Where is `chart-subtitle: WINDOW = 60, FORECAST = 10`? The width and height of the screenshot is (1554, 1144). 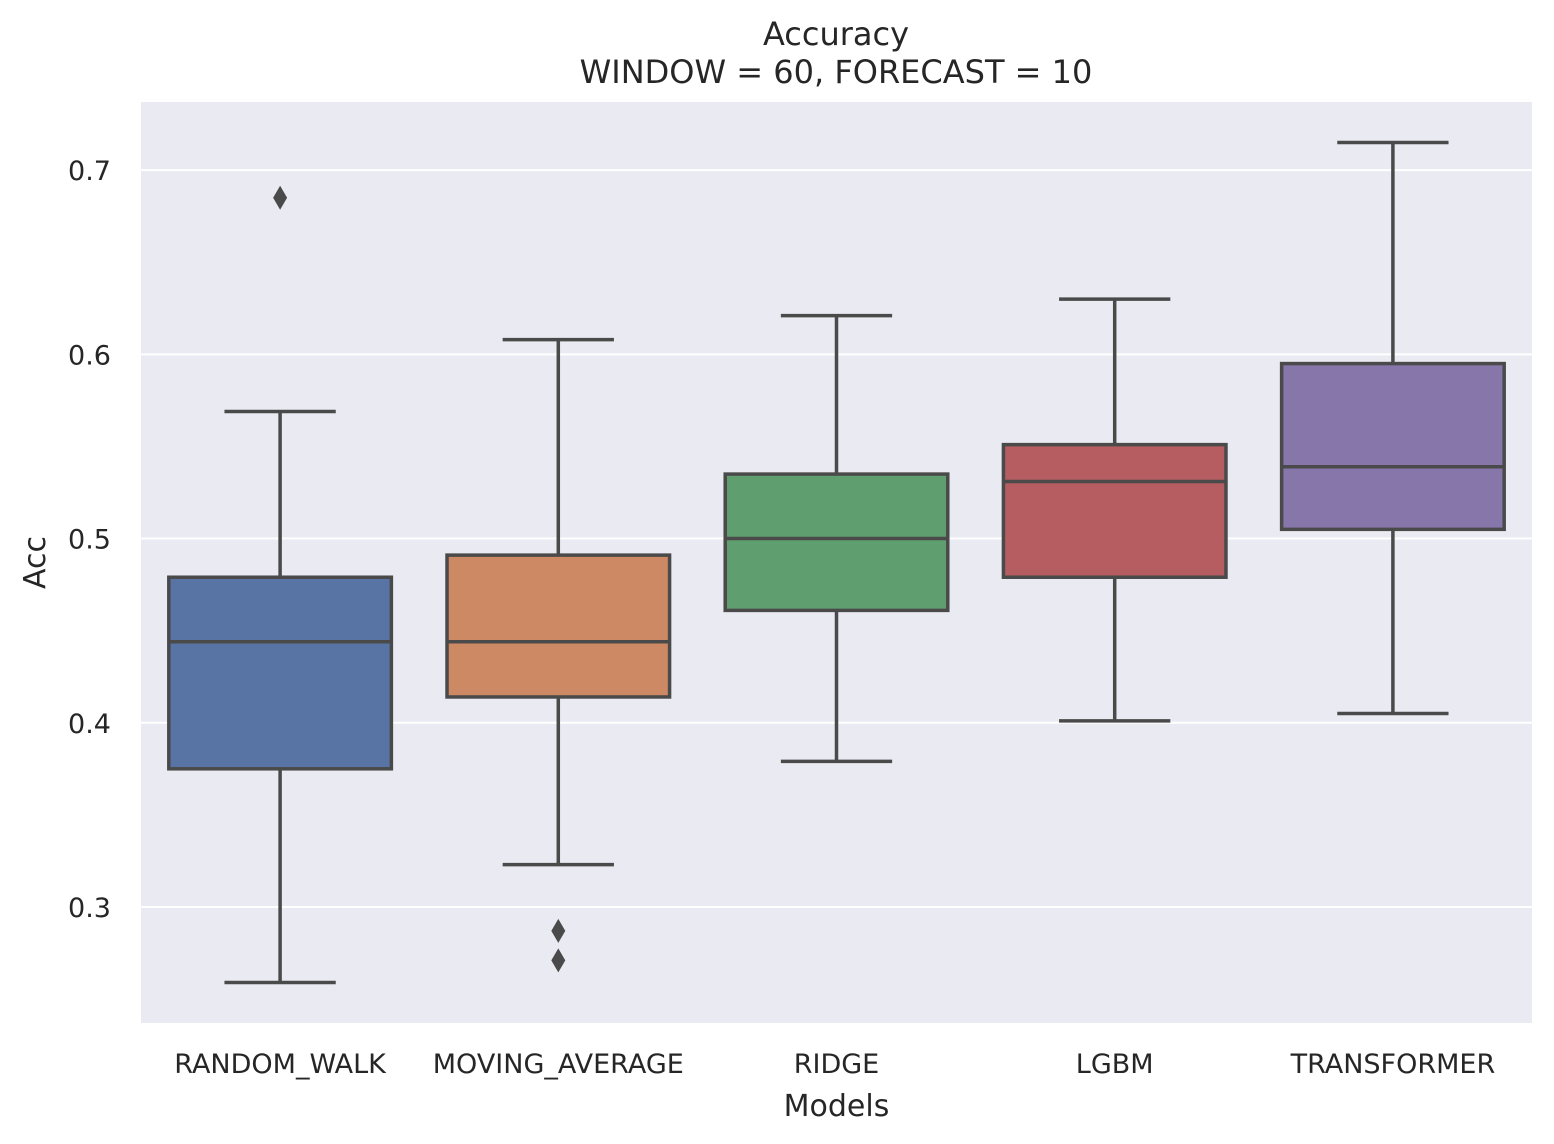 chart-subtitle: WINDOW = 60, FORECAST = 10 is located at coordinates (836, 72).